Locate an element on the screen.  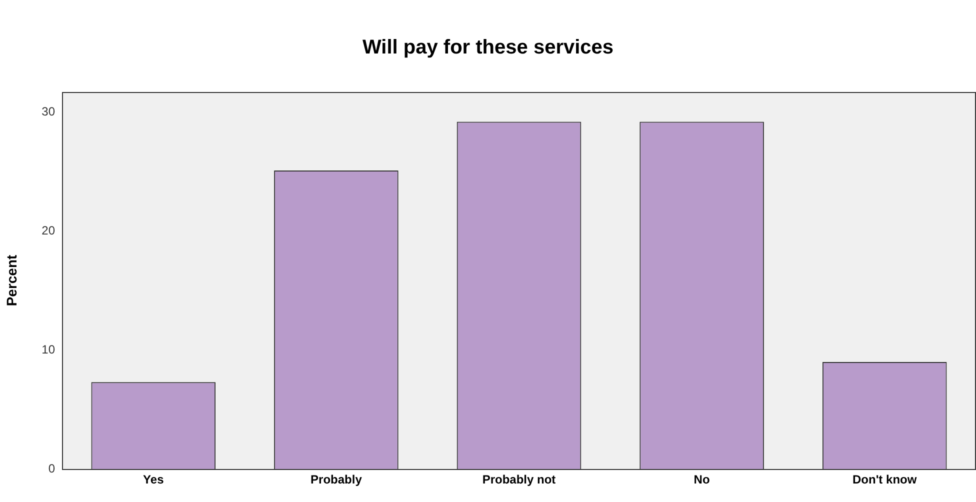
x-tick-label: Probably is located at coordinates (336, 479).